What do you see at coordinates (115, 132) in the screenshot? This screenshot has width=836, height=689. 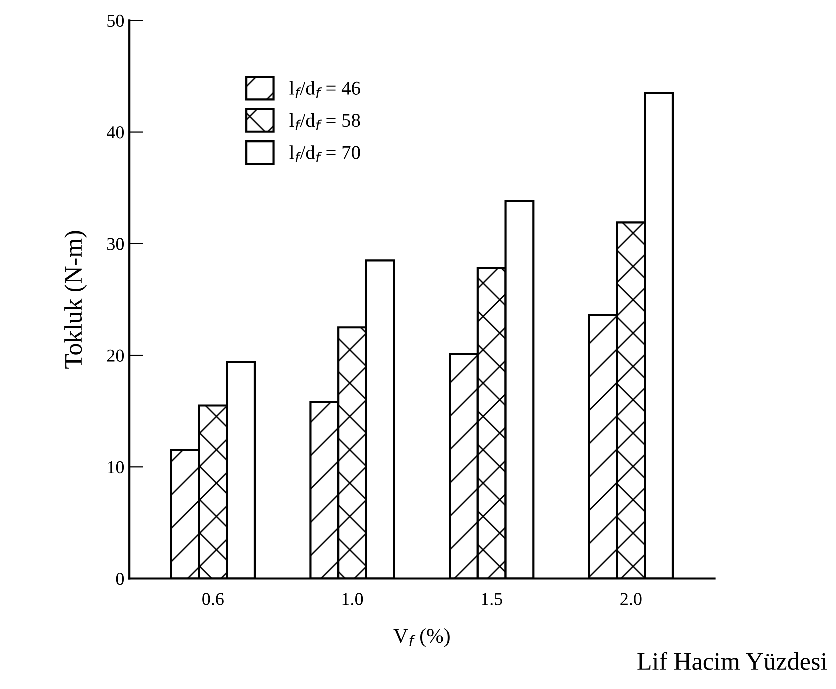 I see `y-tick-label: 40` at bounding box center [115, 132].